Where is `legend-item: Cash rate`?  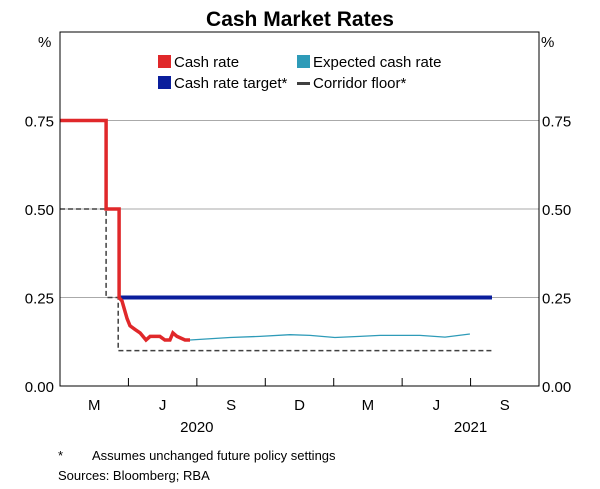 legend-item: Cash rate is located at coordinates (198, 62).